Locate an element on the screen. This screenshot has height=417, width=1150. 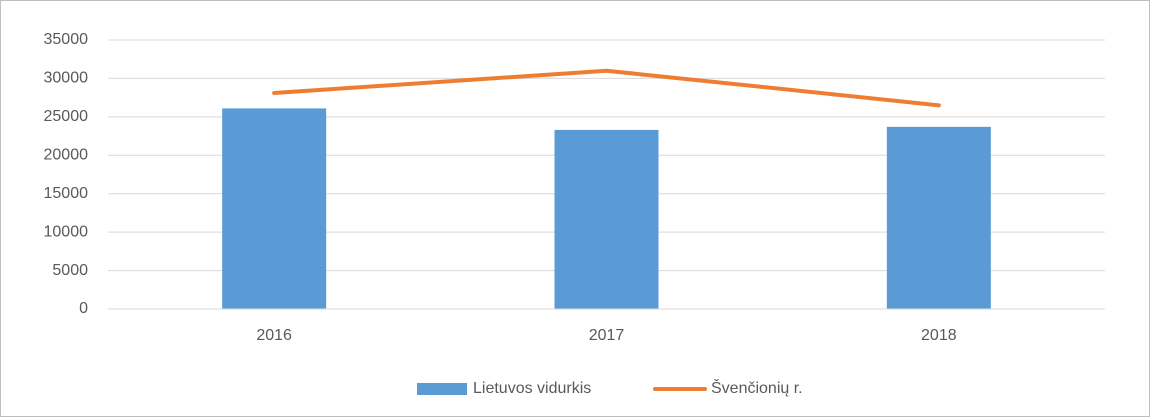
x-tick-label: 2016 is located at coordinates (274, 335).